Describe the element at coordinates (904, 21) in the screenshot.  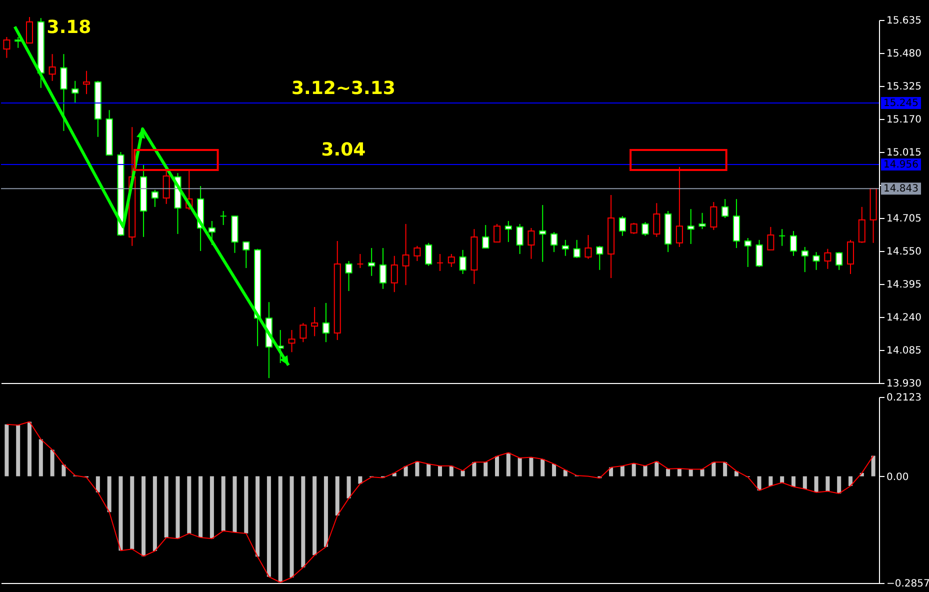
I see `y-tick-label: 15.635` at that location.